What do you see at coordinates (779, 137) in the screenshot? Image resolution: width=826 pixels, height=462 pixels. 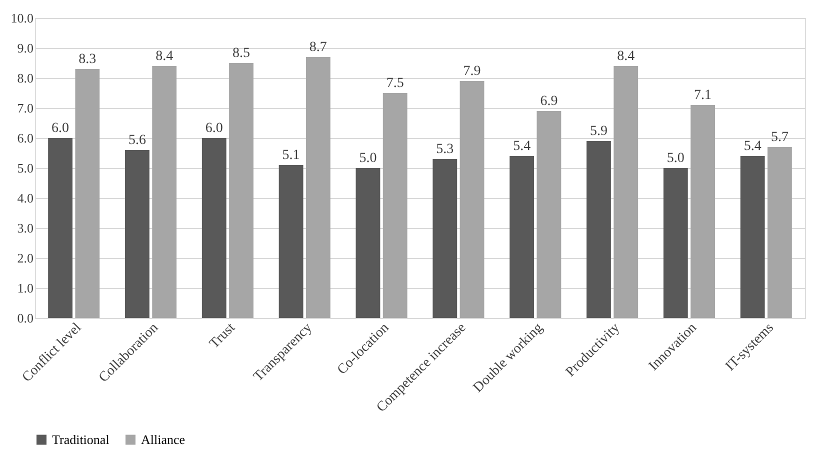 I see `data-label: 5.7` at bounding box center [779, 137].